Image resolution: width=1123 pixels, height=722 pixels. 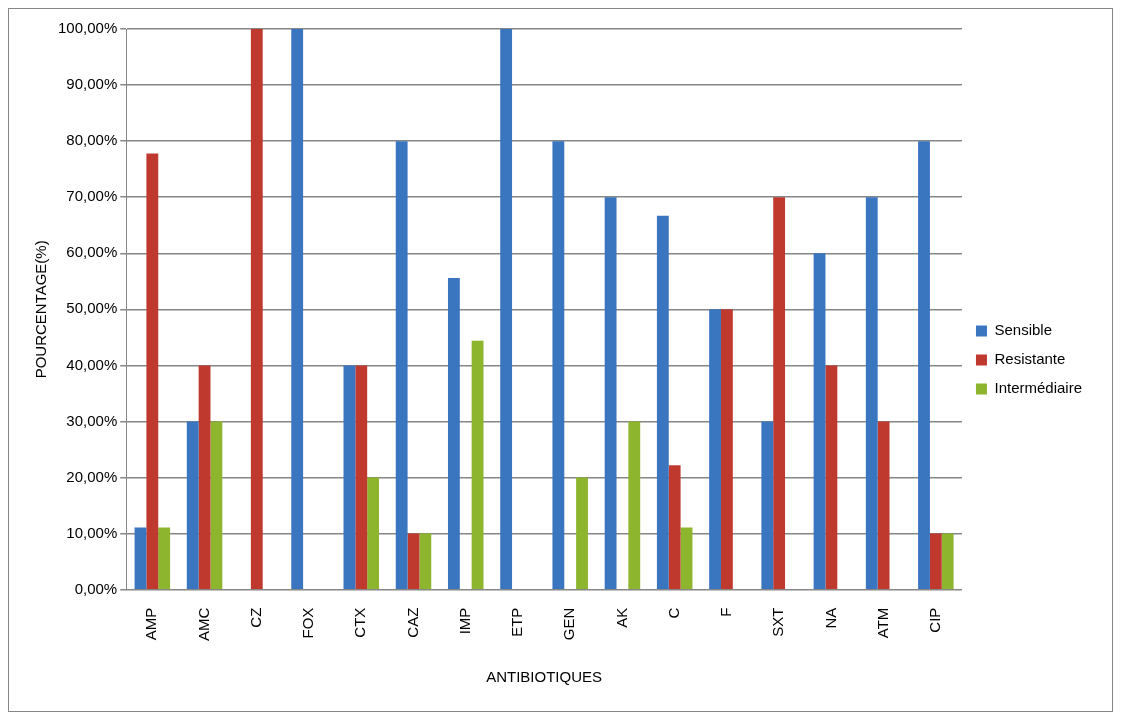 I want to click on y-tick-label: 70,00%, so click(x=92, y=196).